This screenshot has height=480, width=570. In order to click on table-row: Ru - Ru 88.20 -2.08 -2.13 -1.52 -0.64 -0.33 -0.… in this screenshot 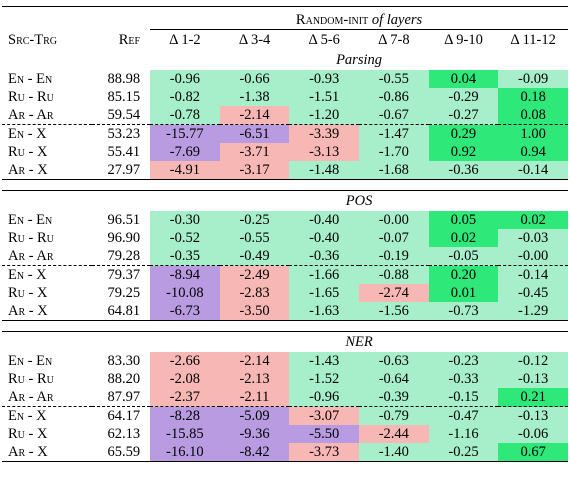, I will do `click(285, 379)`.